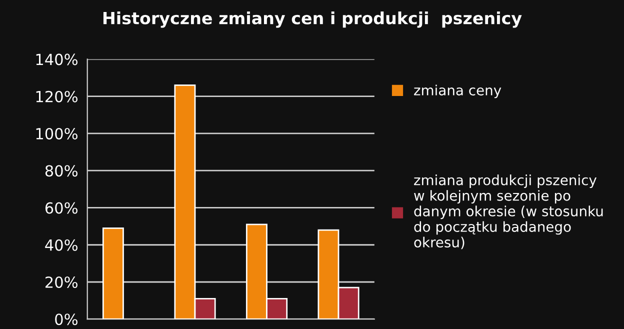 The image size is (624, 329). I want to click on y-tick-label: 120%, so click(57, 96).